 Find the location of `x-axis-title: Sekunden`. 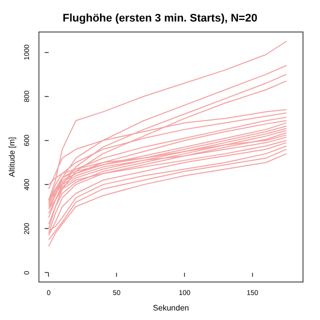

x-axis-title: Sekunden is located at coordinates (170, 308).